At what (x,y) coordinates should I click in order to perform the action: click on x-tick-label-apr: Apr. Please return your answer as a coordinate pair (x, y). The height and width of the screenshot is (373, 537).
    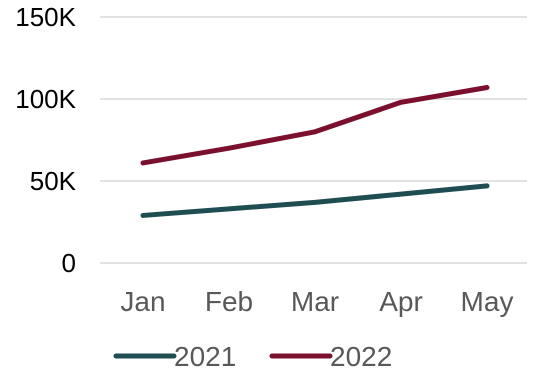
    Looking at the image, I should click on (401, 301).